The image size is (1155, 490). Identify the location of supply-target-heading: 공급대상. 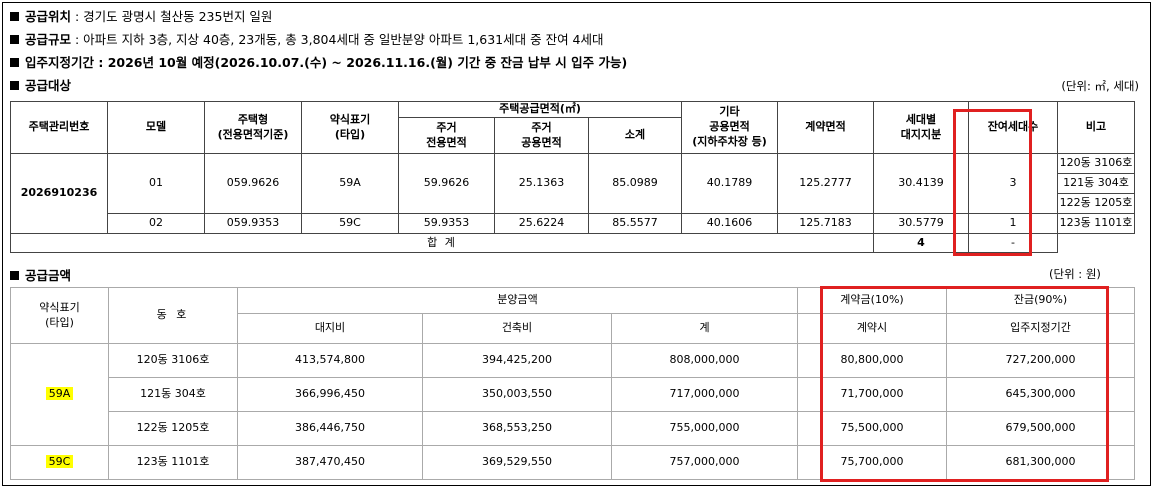
(40, 84).